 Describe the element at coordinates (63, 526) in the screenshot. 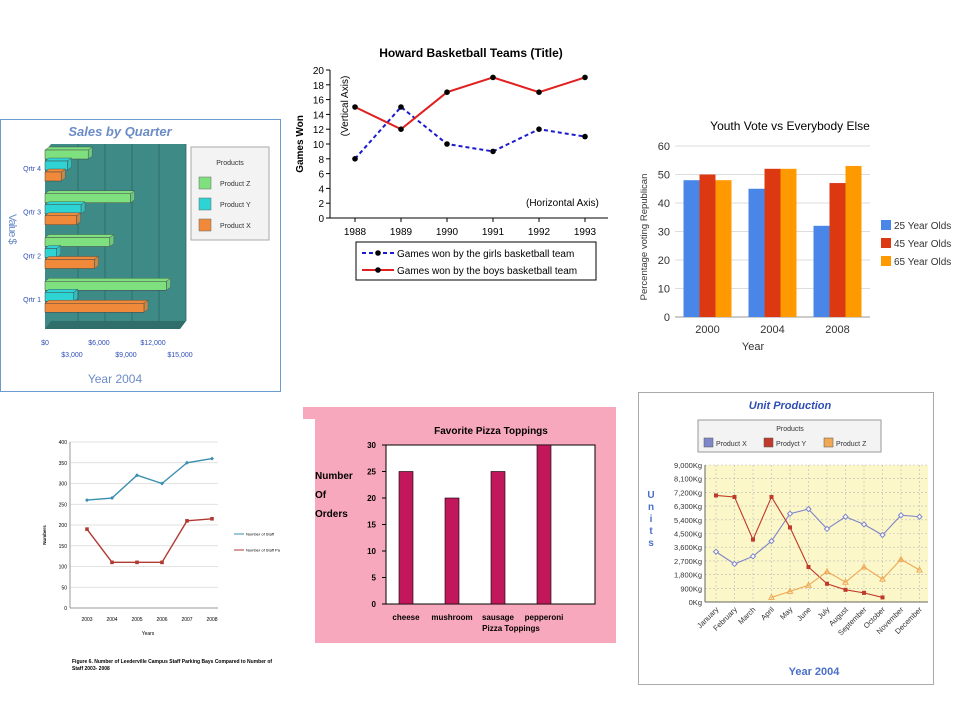

I see `y-tick-label: 200` at that location.